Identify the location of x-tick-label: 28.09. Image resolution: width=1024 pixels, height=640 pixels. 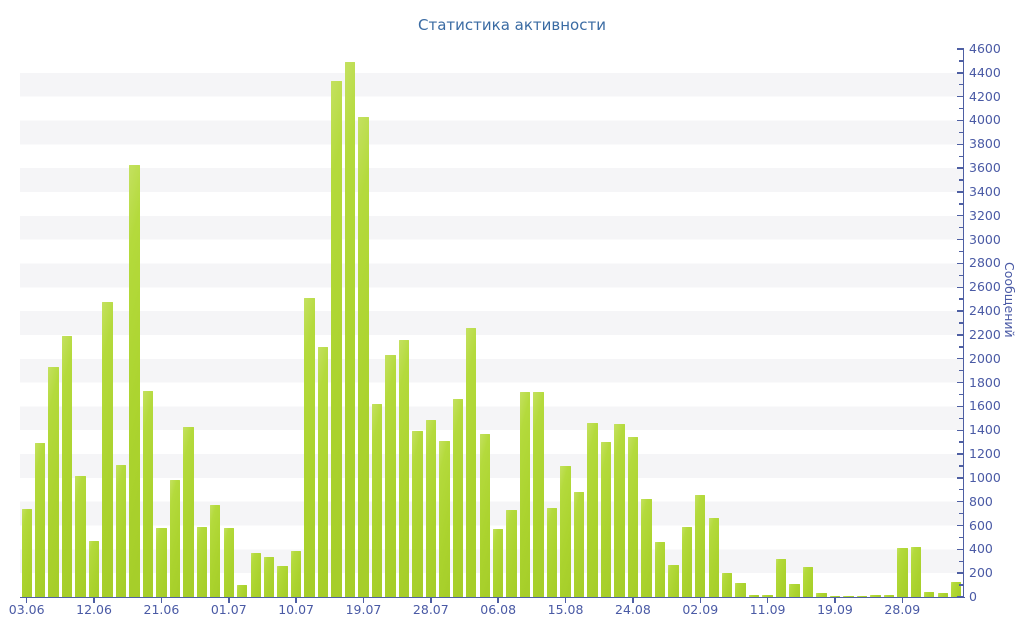
(902, 609).